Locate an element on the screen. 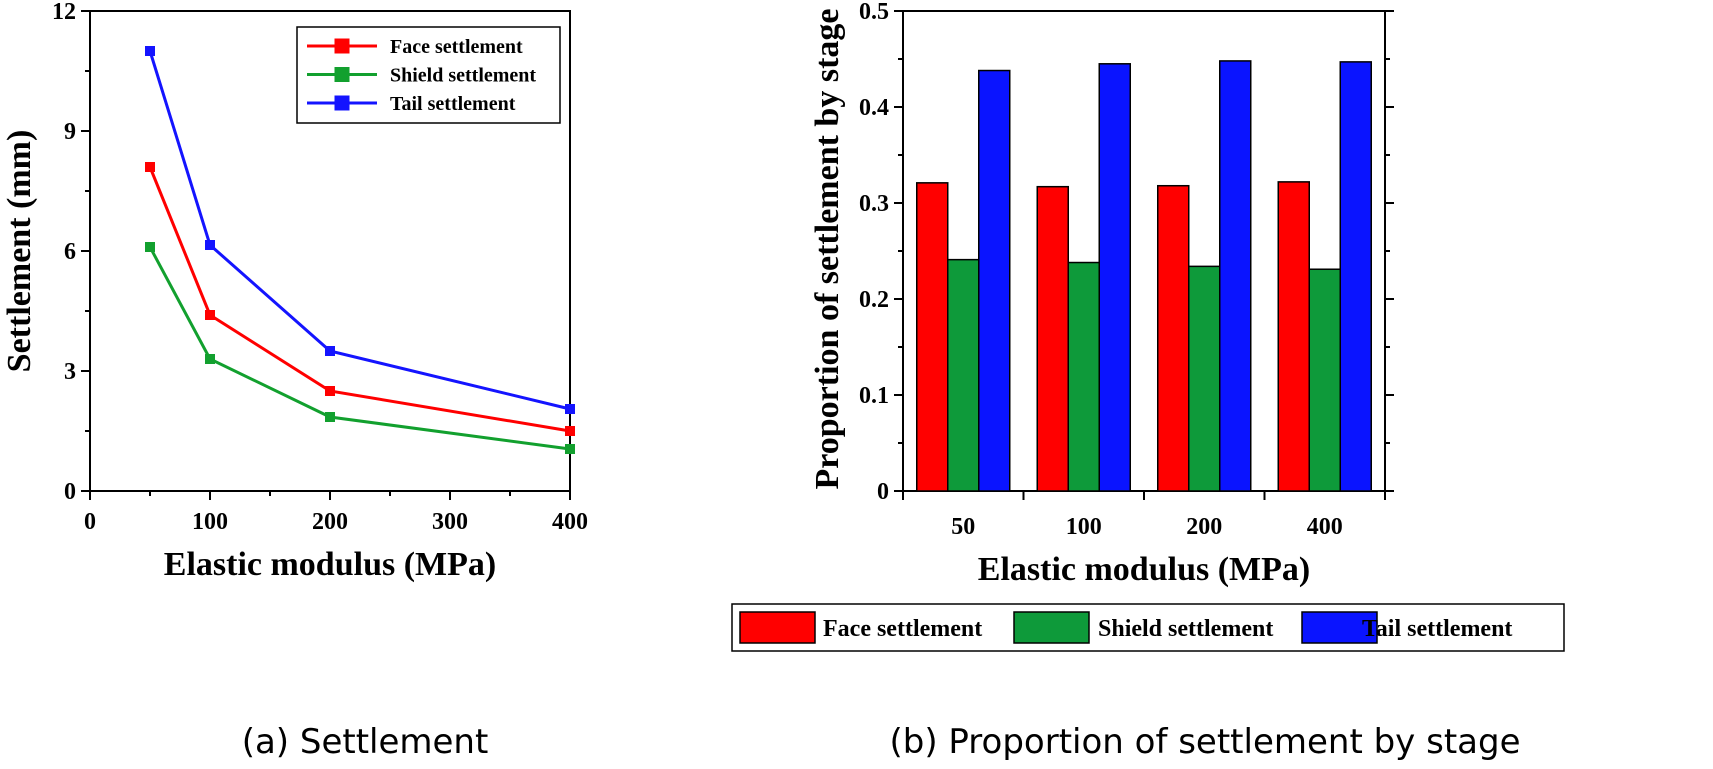 This screenshot has height=769, width=1713. legend-swatch-face-settlement is located at coordinates (777, 627).